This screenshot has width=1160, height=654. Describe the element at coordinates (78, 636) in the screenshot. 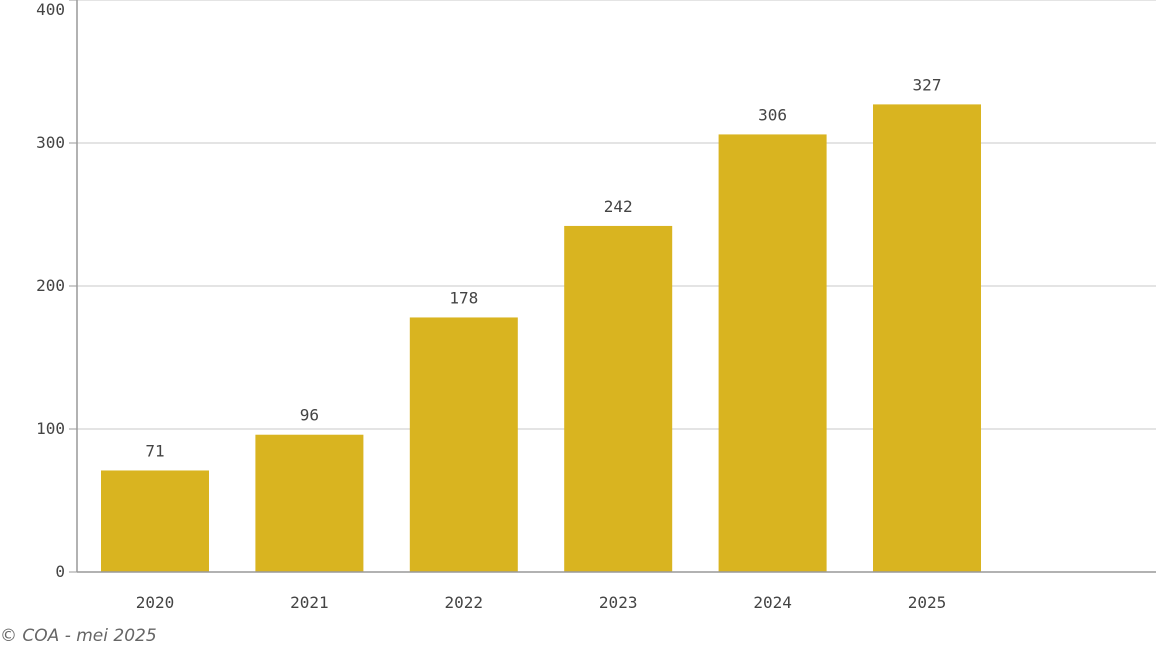

I see `copyright-credit: © COA - mei 2025` at that location.